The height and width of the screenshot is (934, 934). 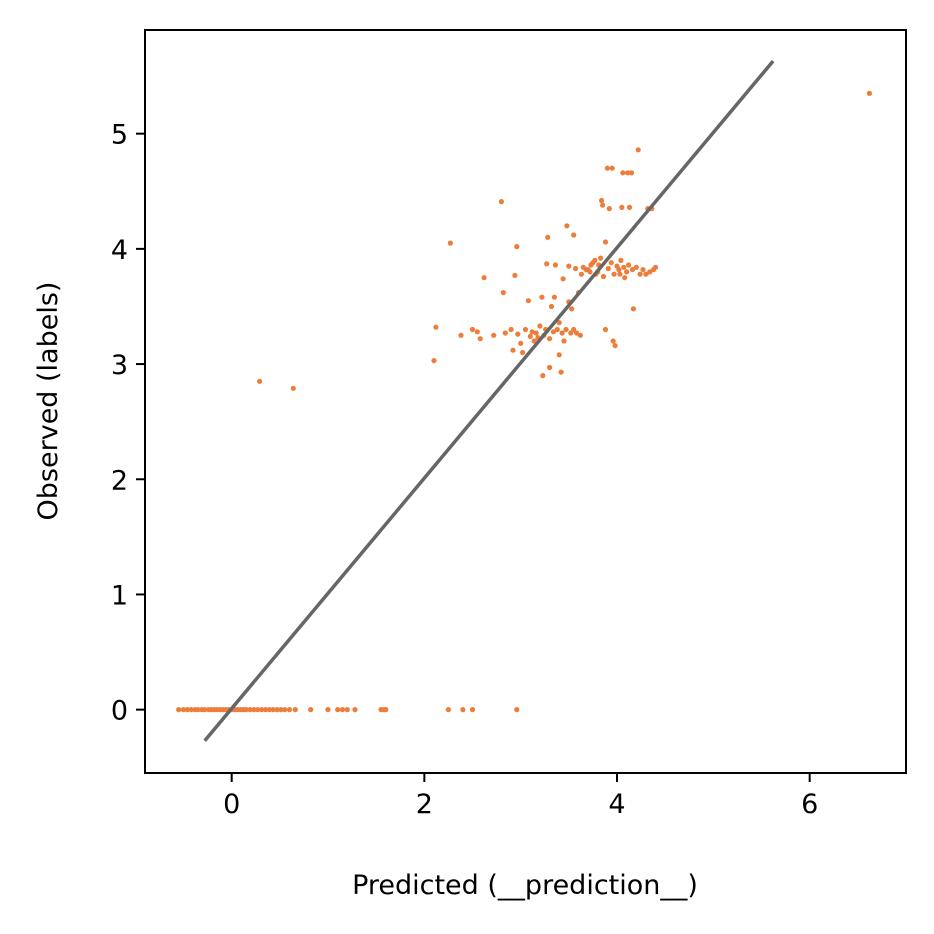 What do you see at coordinates (231, 804) in the screenshot?
I see `x-tick-label: 0` at bounding box center [231, 804].